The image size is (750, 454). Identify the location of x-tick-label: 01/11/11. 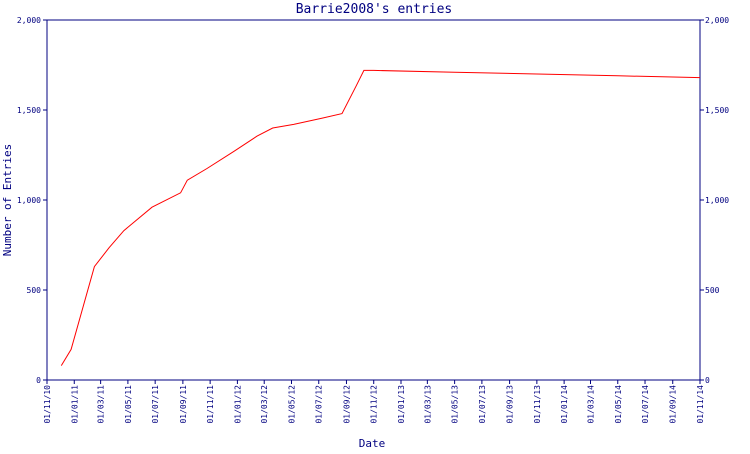
(210, 404).